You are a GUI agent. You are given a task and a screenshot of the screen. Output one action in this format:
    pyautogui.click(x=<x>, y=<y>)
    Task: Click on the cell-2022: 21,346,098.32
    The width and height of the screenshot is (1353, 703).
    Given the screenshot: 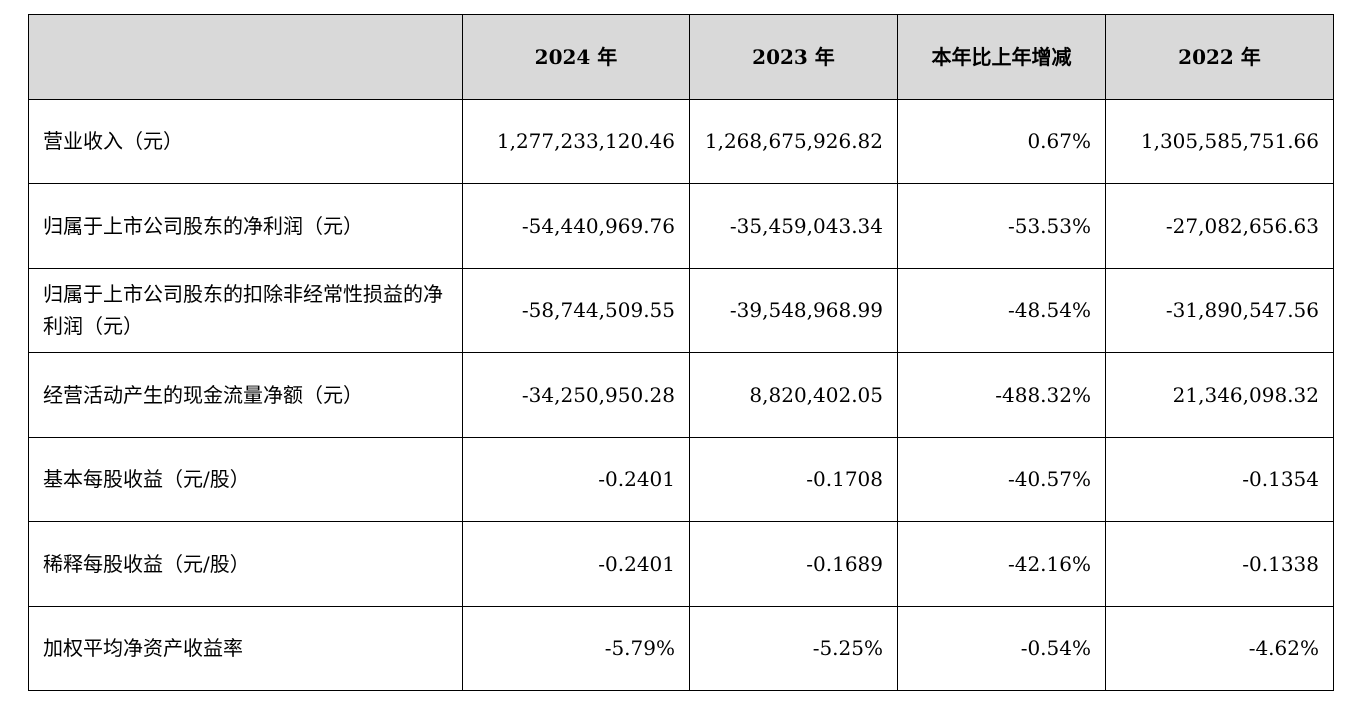 What is the action you would take?
    pyautogui.click(x=1219, y=395)
    